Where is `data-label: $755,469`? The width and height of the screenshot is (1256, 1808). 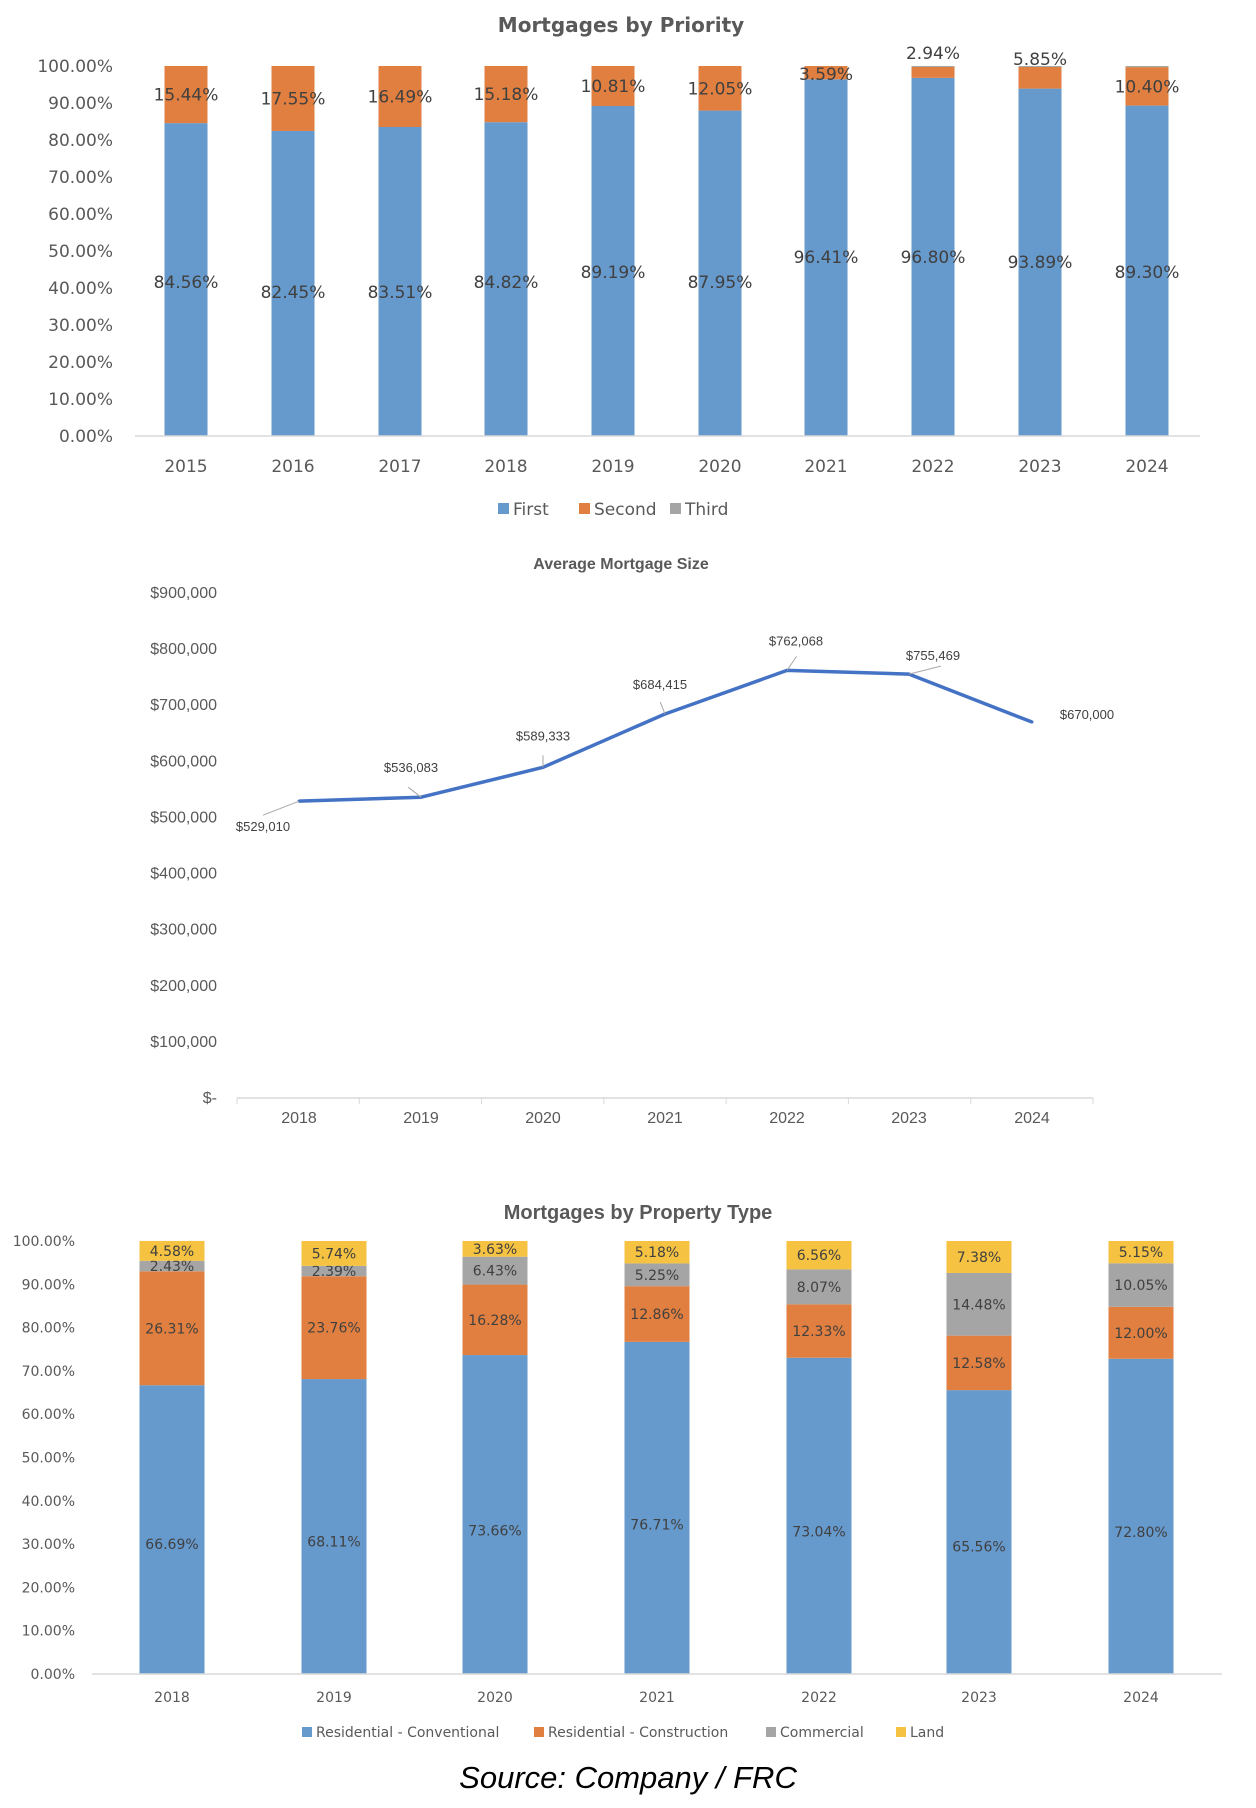 data-label: $755,469 is located at coordinates (933, 655).